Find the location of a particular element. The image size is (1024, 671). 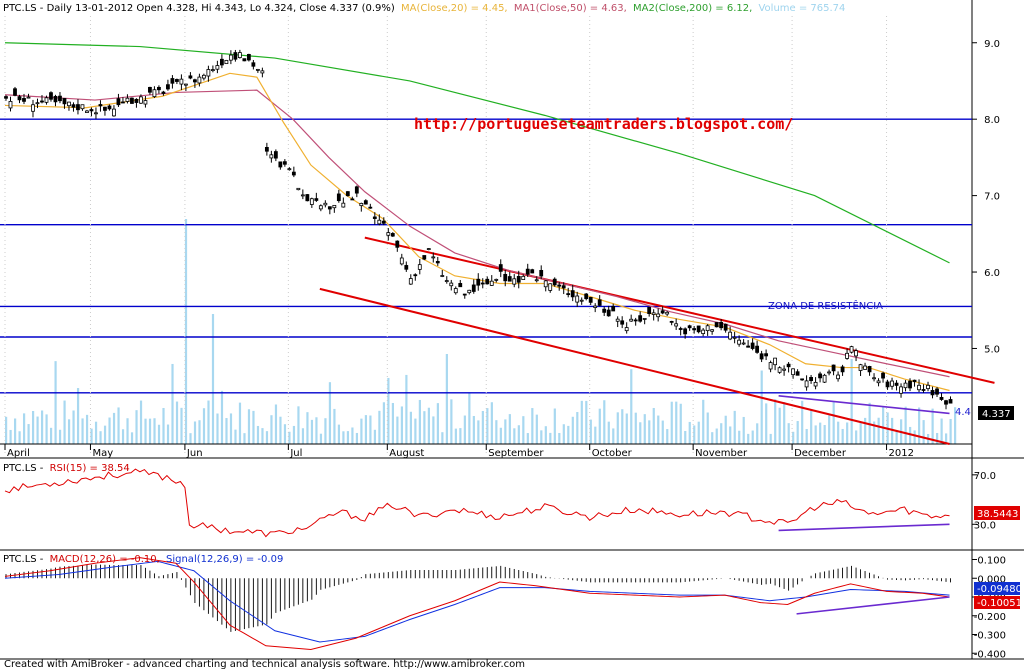

rsi-header-prefix: PTC.LS - is located at coordinates (23, 468).